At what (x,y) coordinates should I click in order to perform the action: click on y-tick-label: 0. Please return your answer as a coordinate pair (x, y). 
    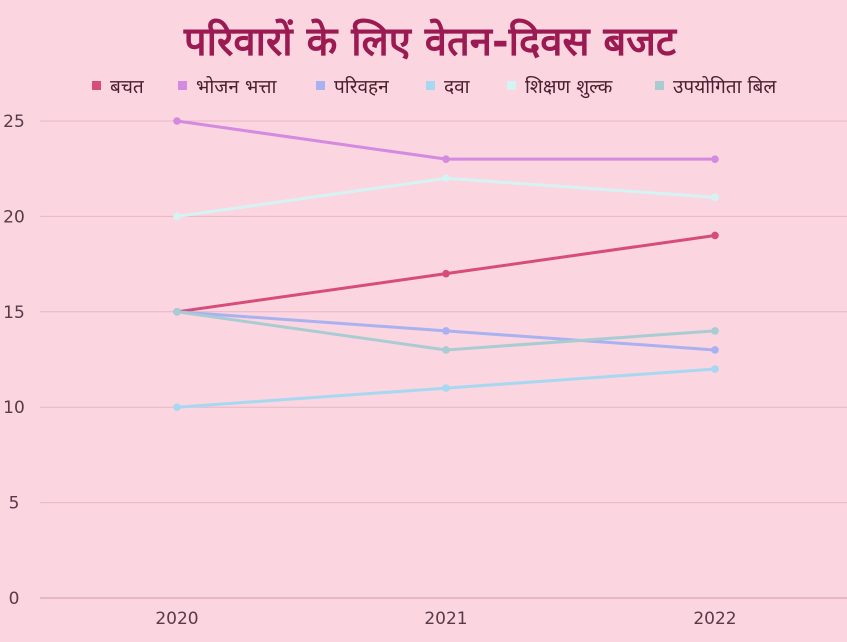
    Looking at the image, I should click on (14, 599).